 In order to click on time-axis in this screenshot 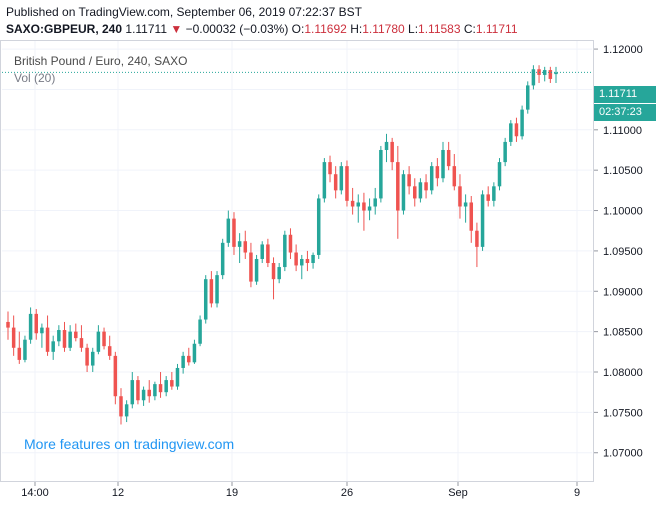, I will do `click(297, 496)`.